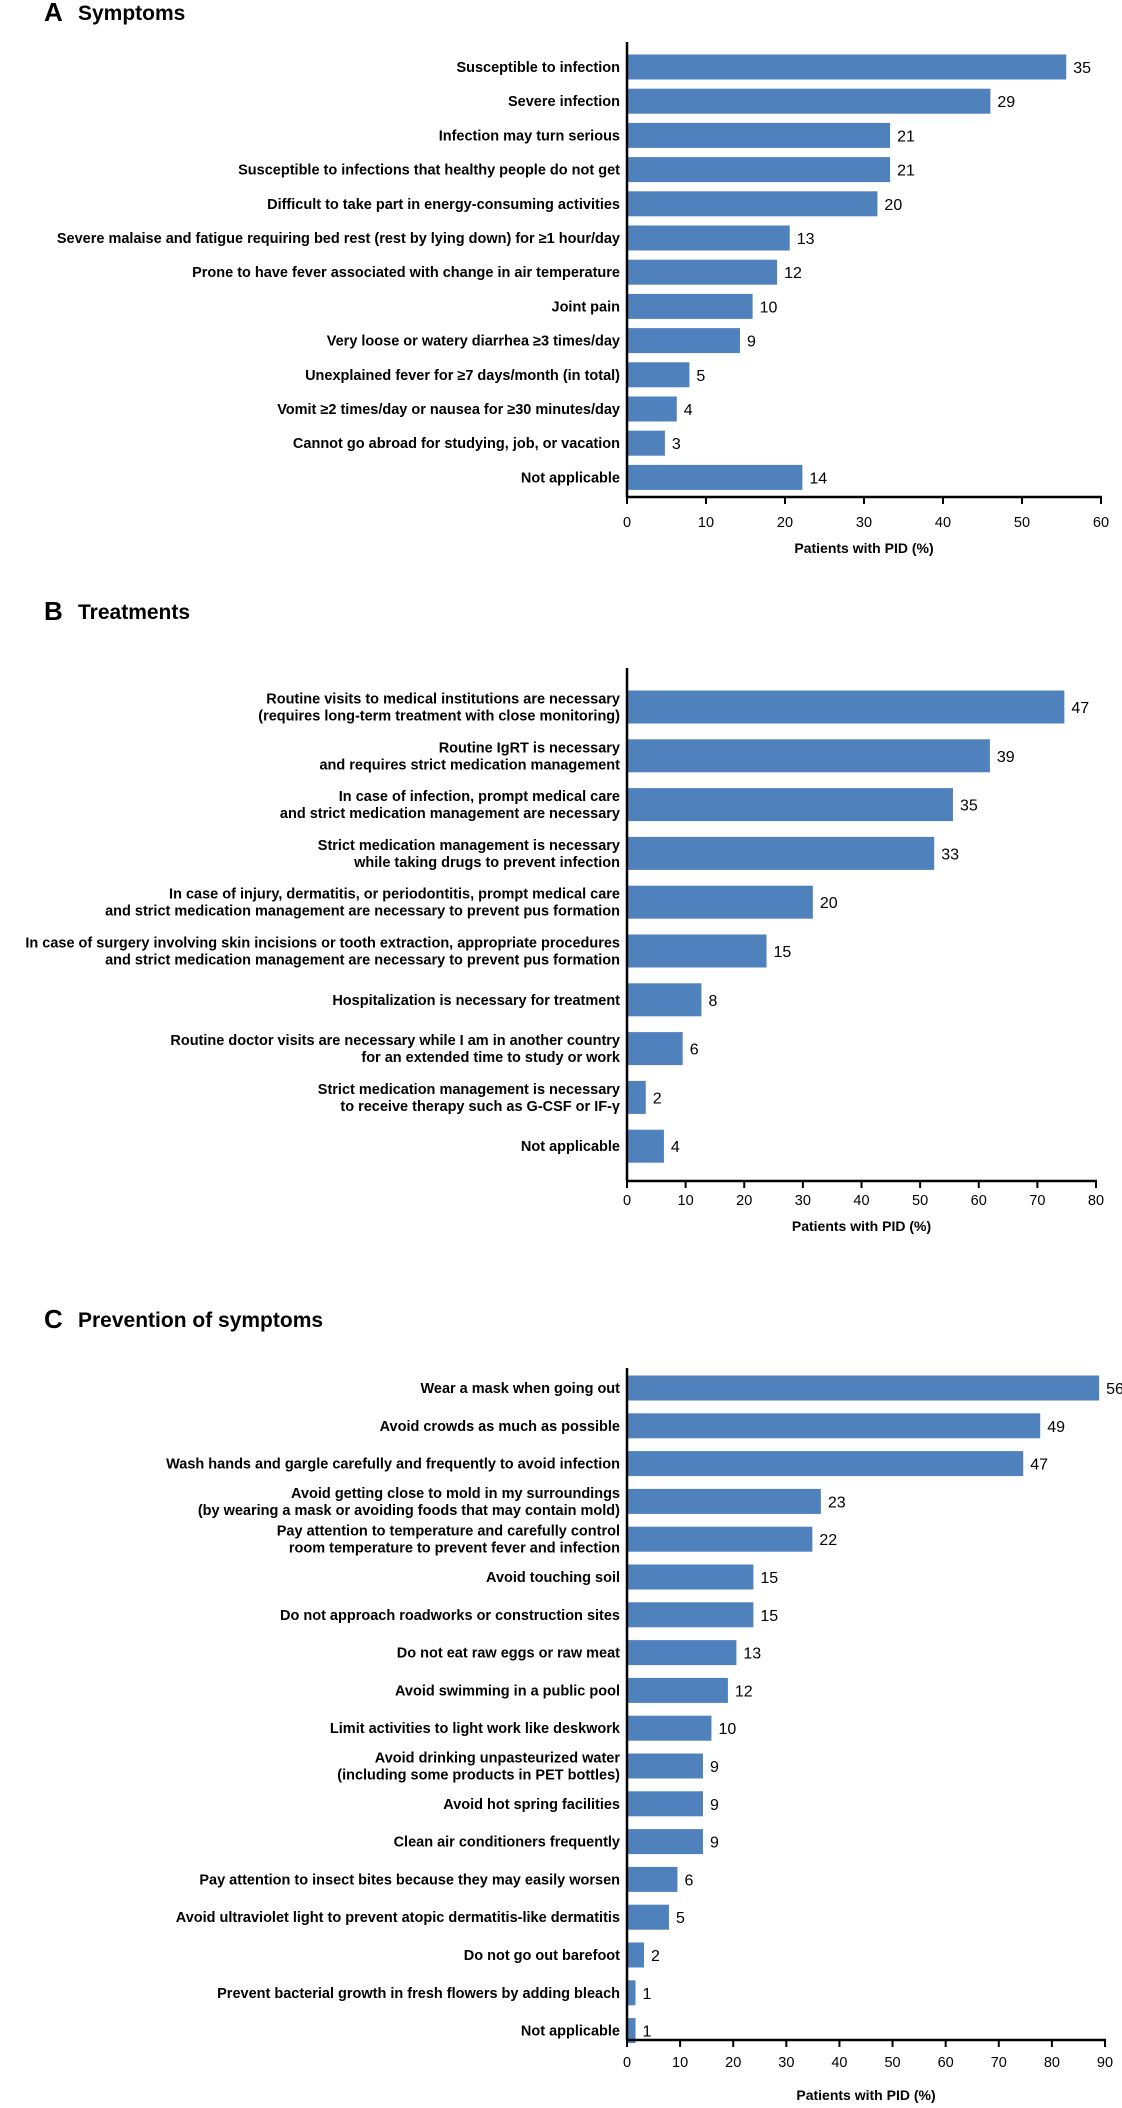 The width and height of the screenshot is (1122, 2108). I want to click on category-label: Avoid drinking unpasteurized water, so click(498, 1759).